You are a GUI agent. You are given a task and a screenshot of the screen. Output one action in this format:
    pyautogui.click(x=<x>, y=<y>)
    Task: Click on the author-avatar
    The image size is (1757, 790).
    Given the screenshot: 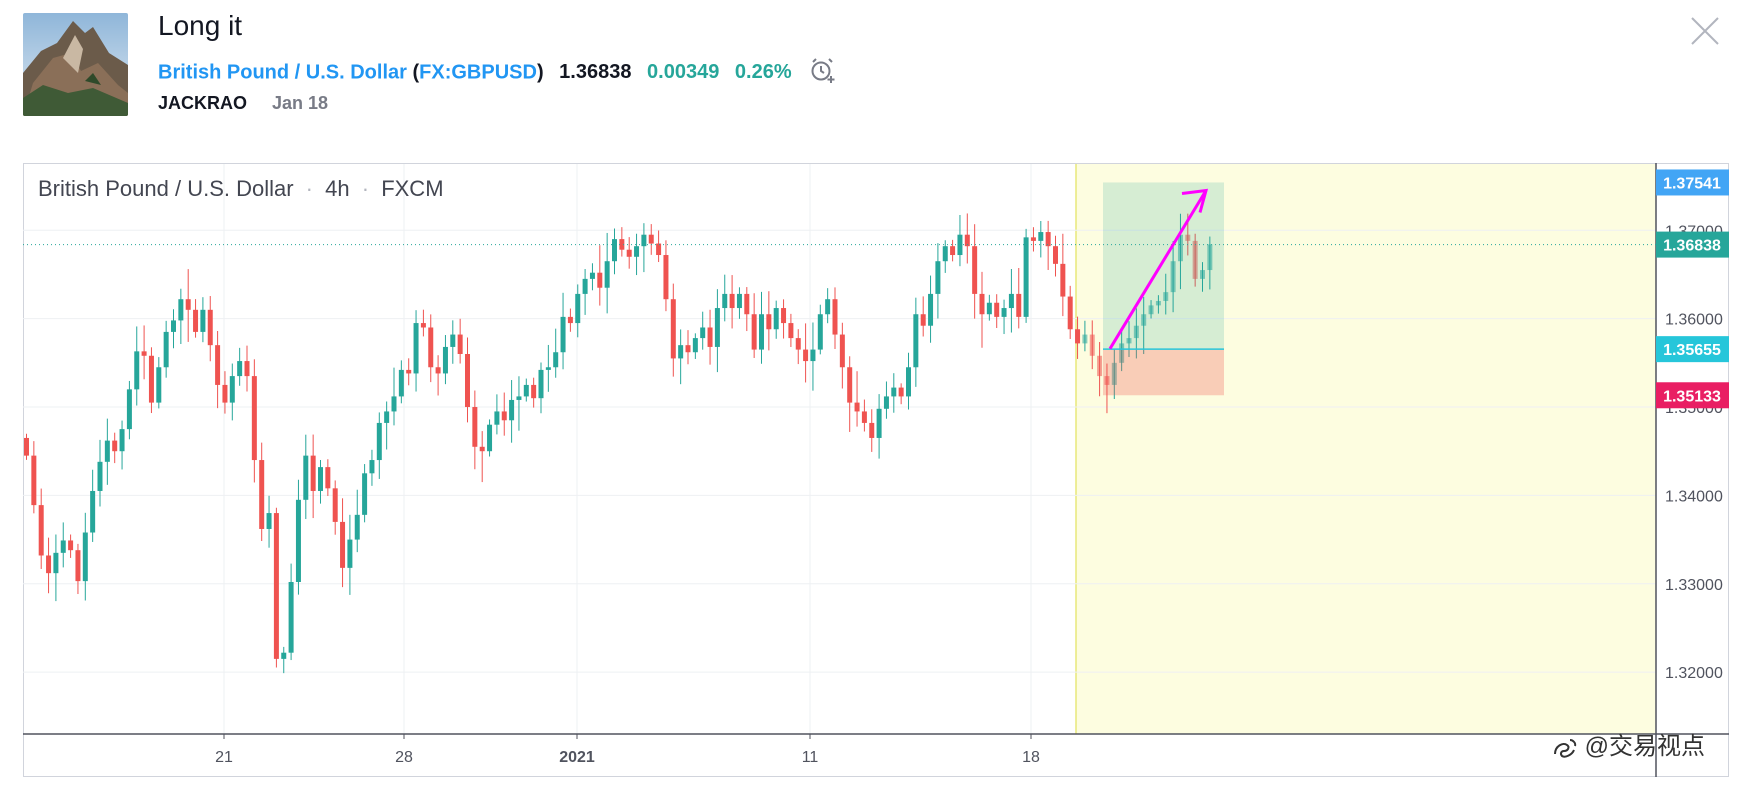 What is the action you would take?
    pyautogui.click(x=75, y=64)
    